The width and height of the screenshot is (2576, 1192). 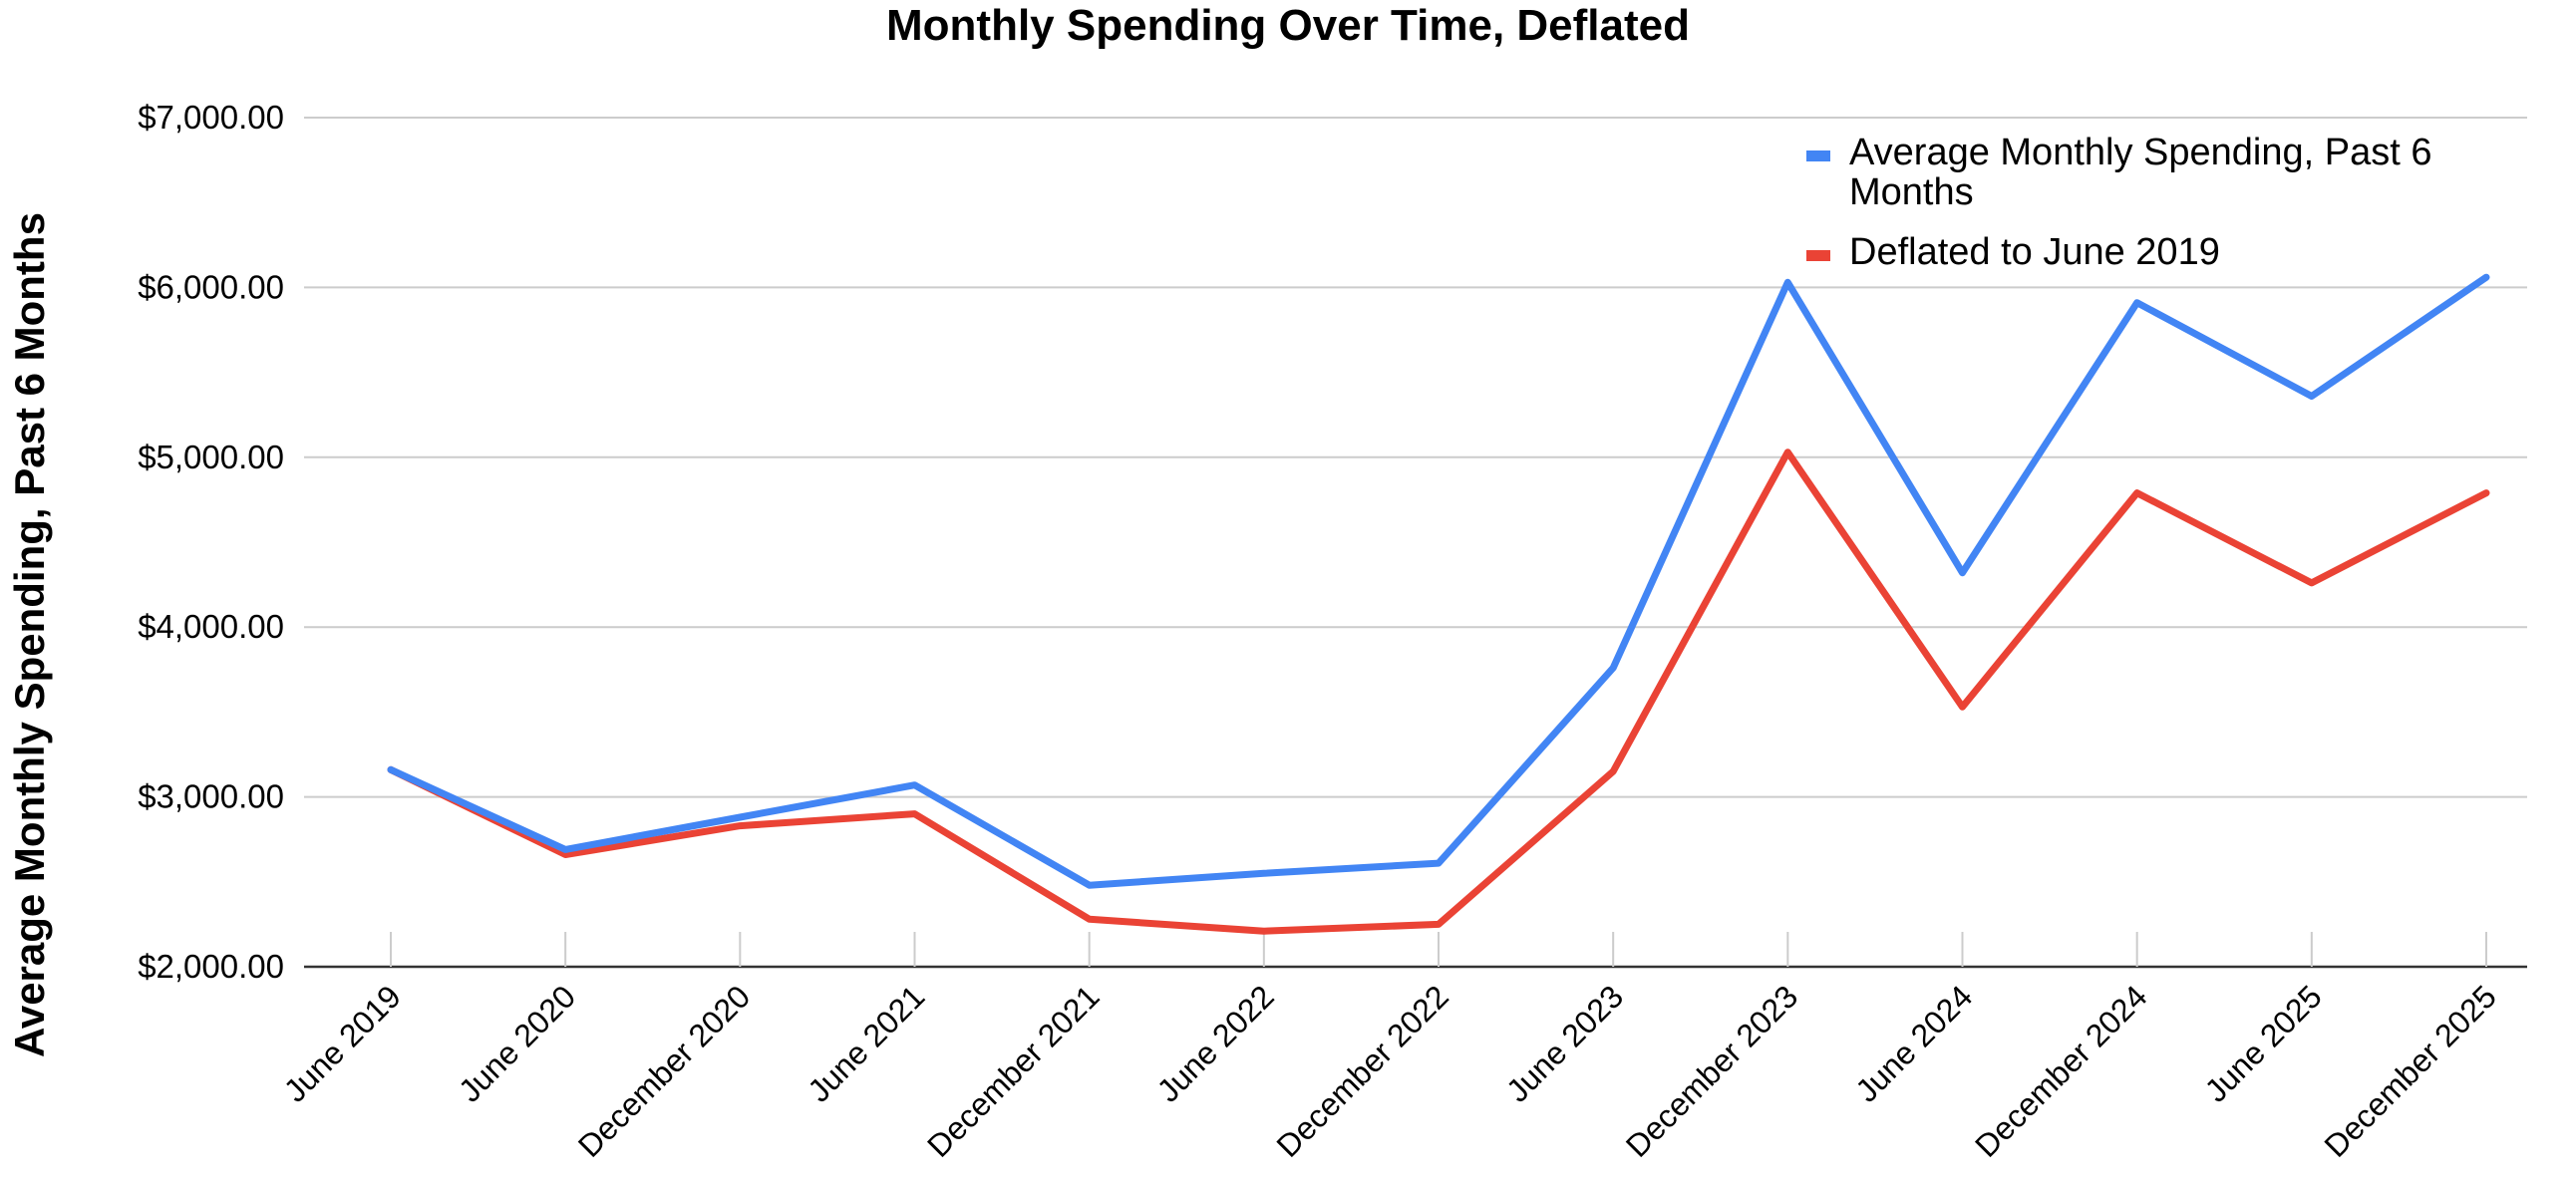 I want to click on x-tick-label: June 2024, so click(x=1913, y=1043).